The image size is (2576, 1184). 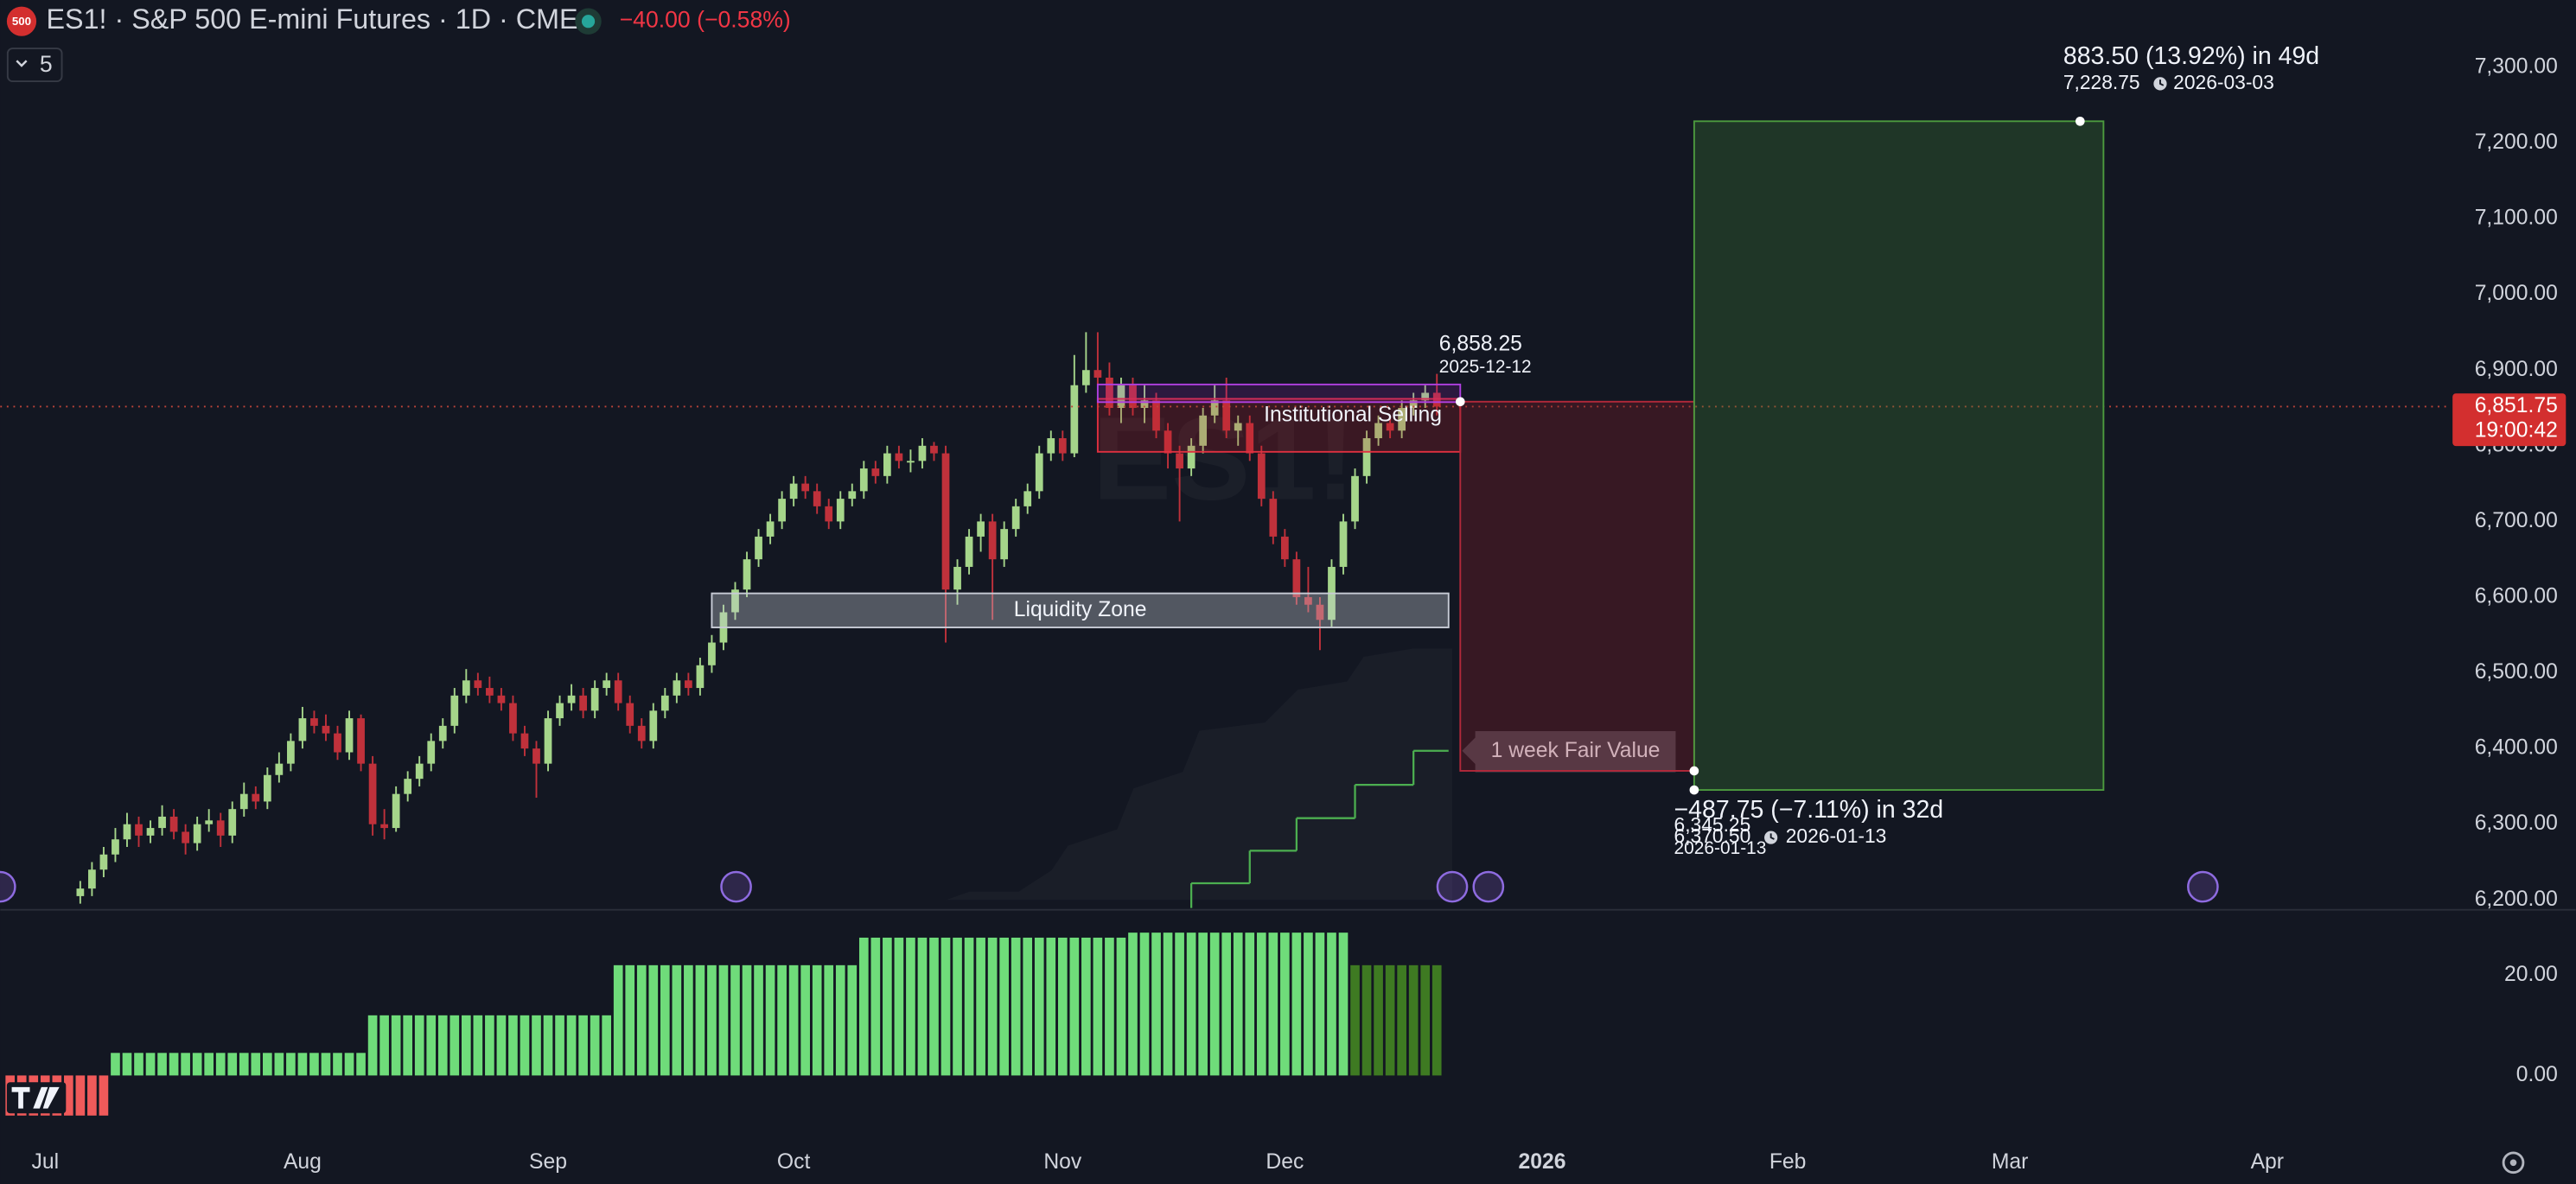 What do you see at coordinates (2513, 1162) in the screenshot?
I see `settings-icon` at bounding box center [2513, 1162].